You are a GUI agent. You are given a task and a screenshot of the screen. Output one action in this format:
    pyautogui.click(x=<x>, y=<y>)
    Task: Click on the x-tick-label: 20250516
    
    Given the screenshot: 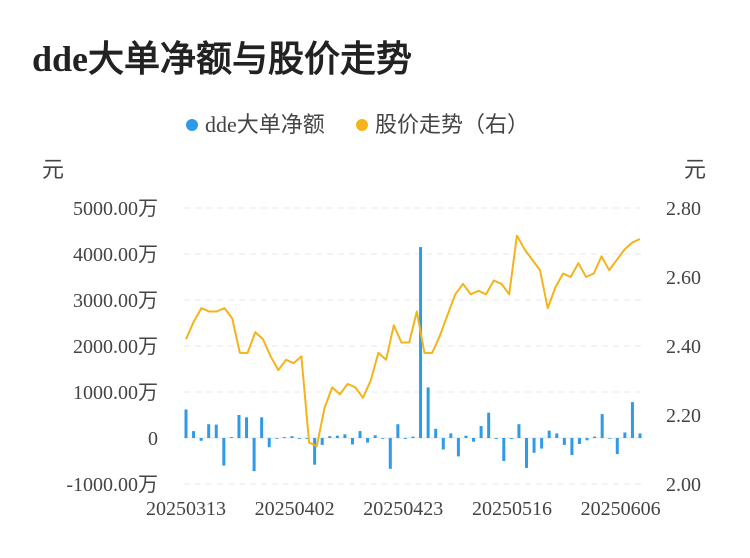 What is the action you would take?
    pyautogui.click(x=512, y=509)
    